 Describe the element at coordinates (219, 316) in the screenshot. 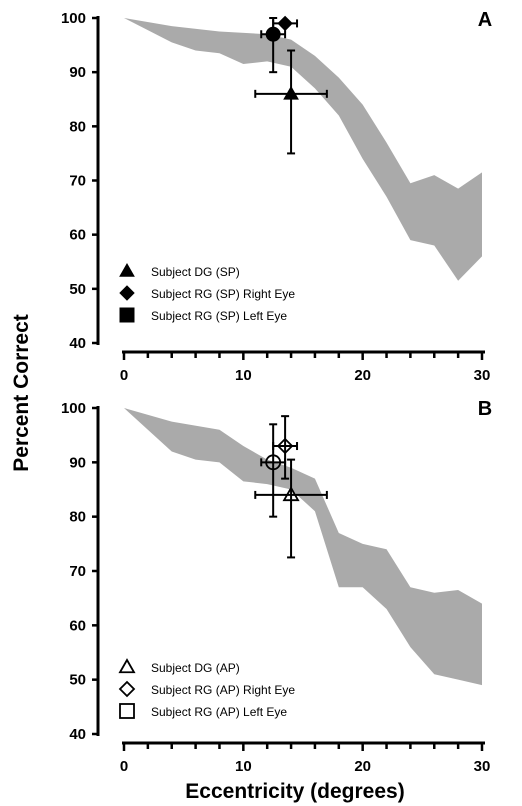

I see `legend-label: Subject RG (SP) Left Eye` at that location.